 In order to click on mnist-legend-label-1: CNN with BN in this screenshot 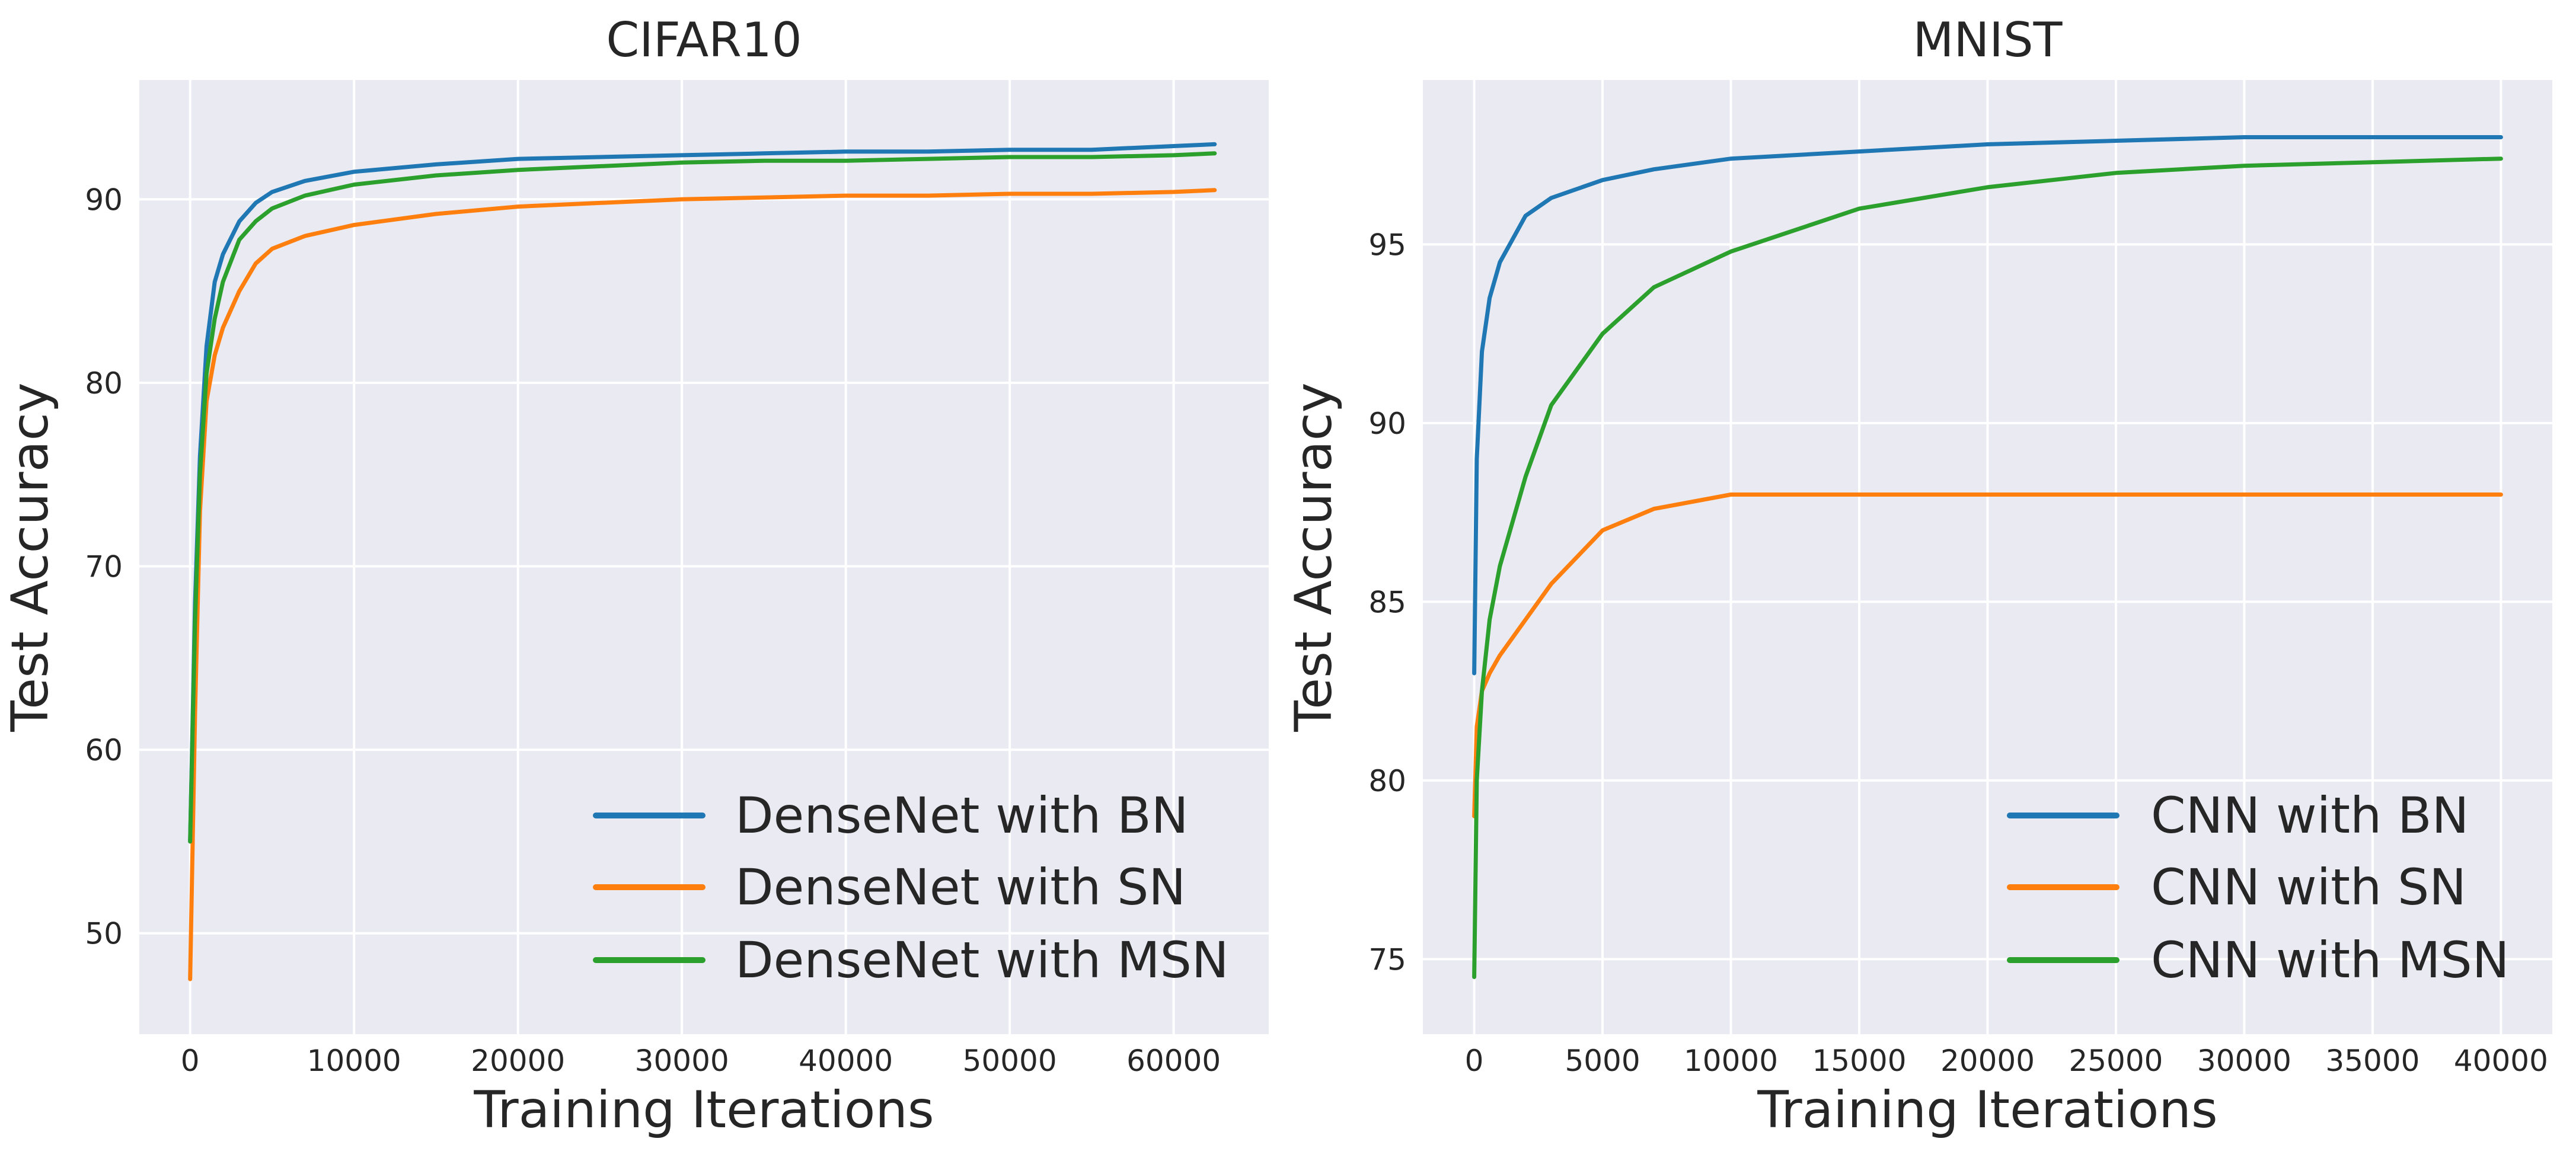, I will do `click(2310, 815)`.